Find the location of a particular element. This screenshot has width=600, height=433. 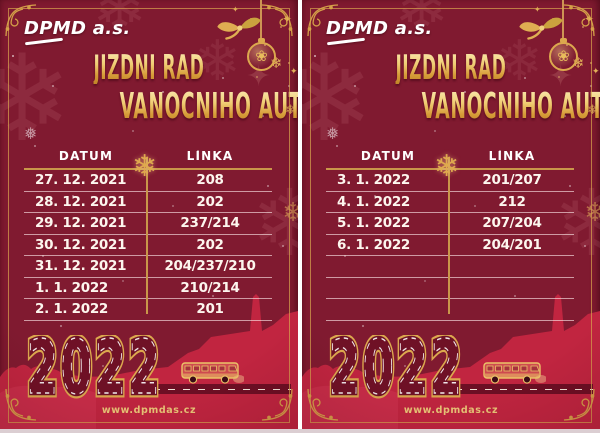

cell-line: 208 is located at coordinates (210, 180).